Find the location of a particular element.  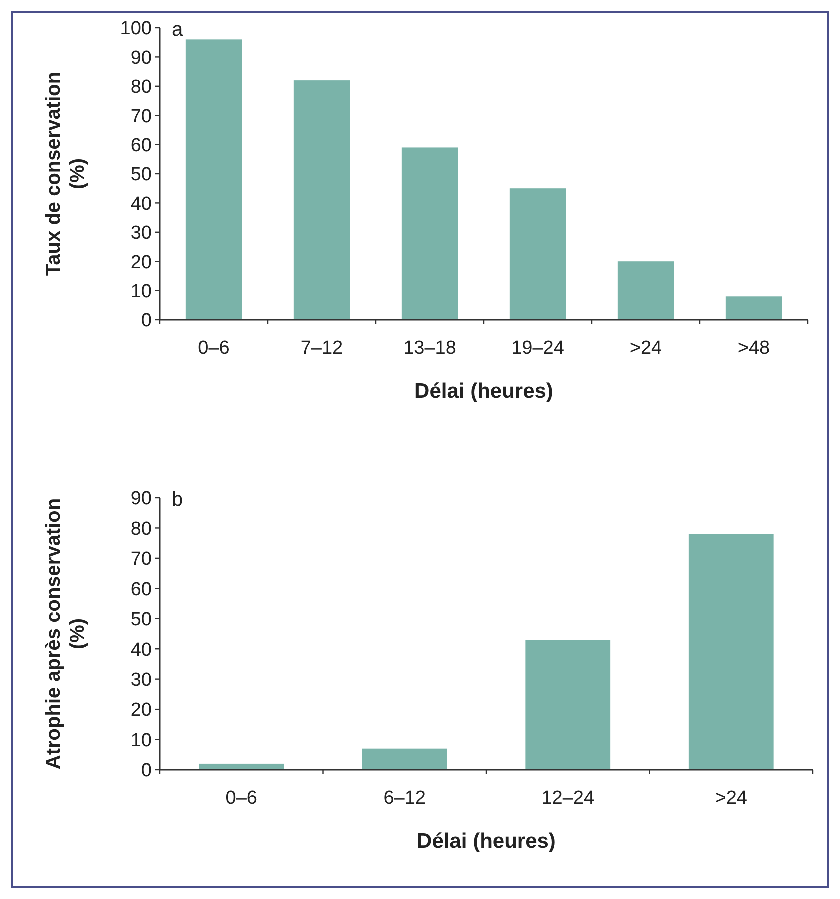

y-axis-title: Atrophie après conservation (%) is located at coordinates (66, 634).